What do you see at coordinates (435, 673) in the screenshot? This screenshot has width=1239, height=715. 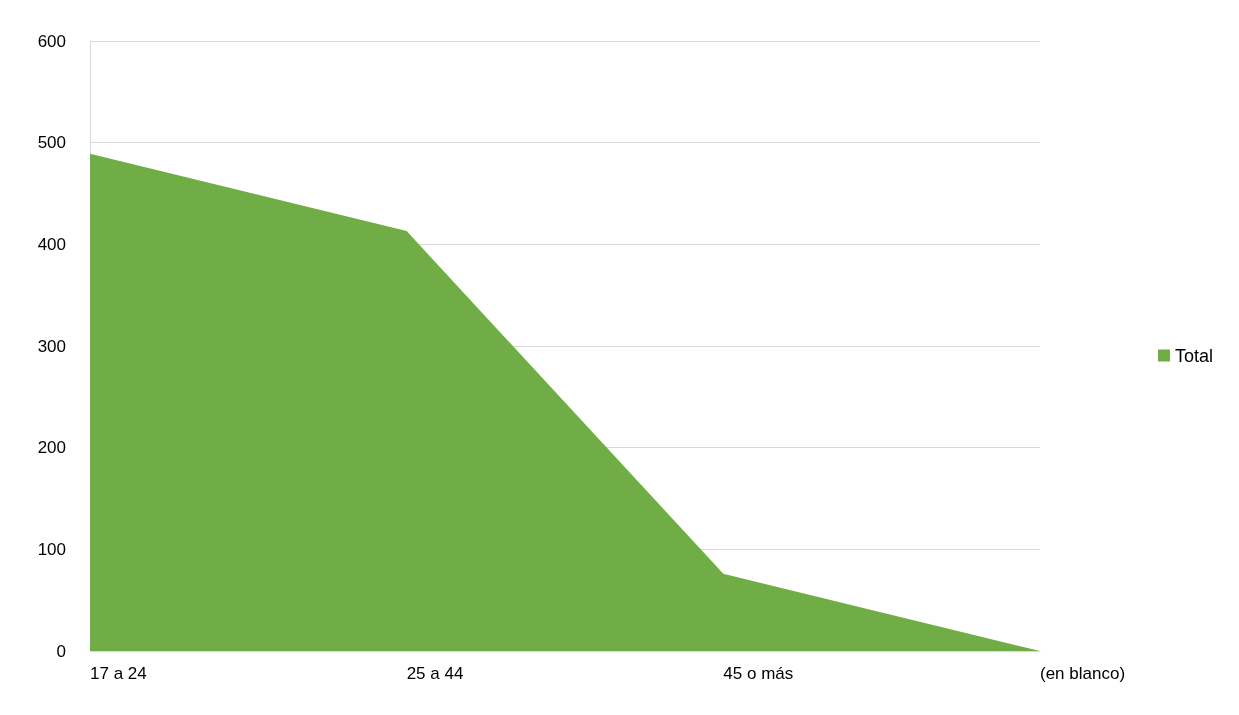 I see `x-tick-label: 25 a 44` at bounding box center [435, 673].